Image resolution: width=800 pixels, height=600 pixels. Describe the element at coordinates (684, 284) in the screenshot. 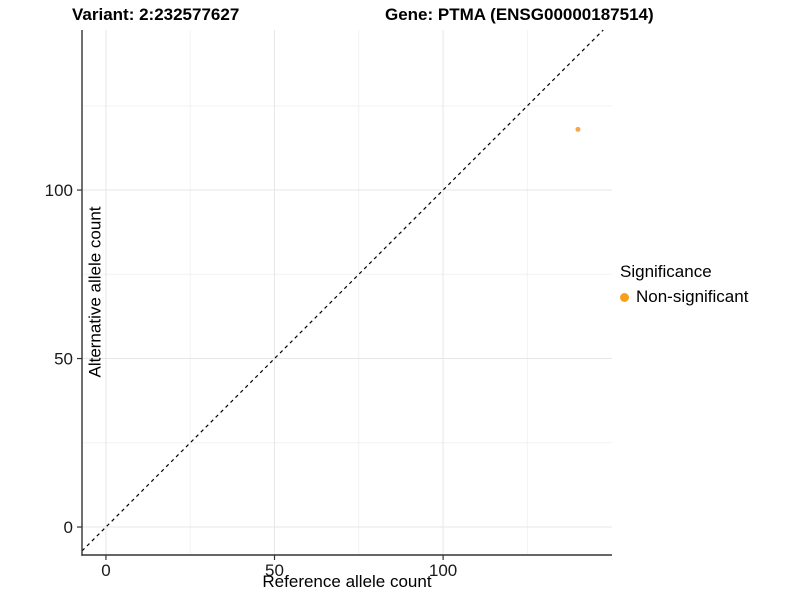

I see `legend: Significance Non-significant` at that location.